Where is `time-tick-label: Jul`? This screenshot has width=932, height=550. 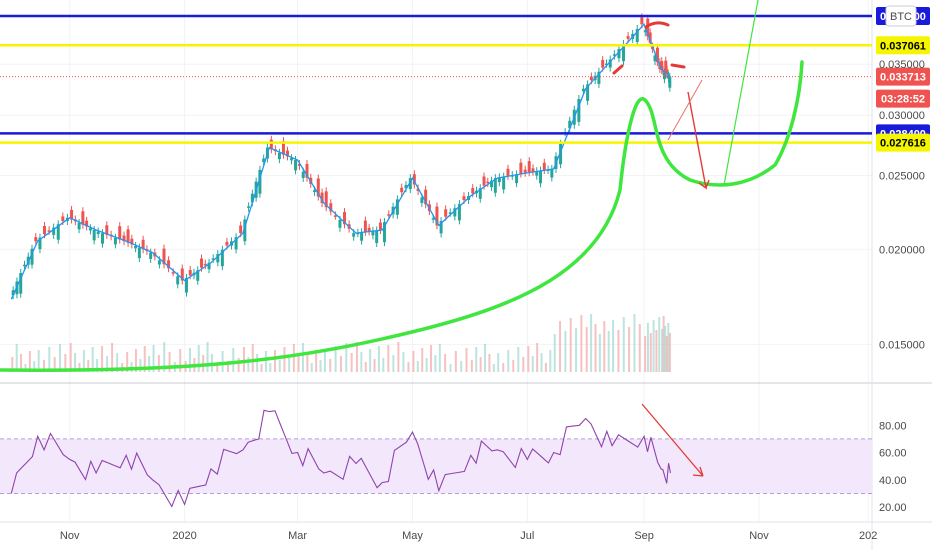 time-tick-label: Jul is located at coordinates (527, 536).